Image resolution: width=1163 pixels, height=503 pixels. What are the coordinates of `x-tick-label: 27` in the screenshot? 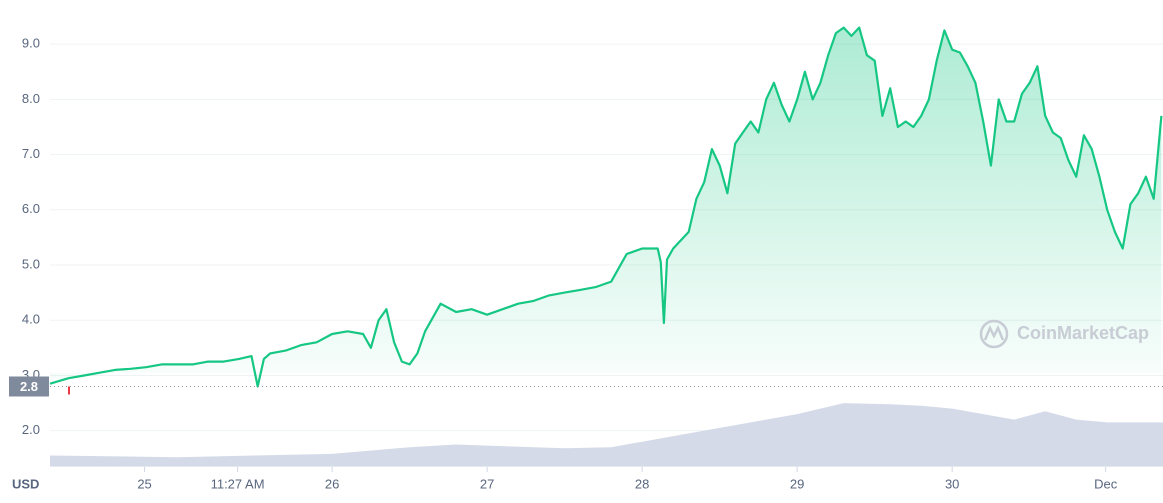 It's located at (487, 483).